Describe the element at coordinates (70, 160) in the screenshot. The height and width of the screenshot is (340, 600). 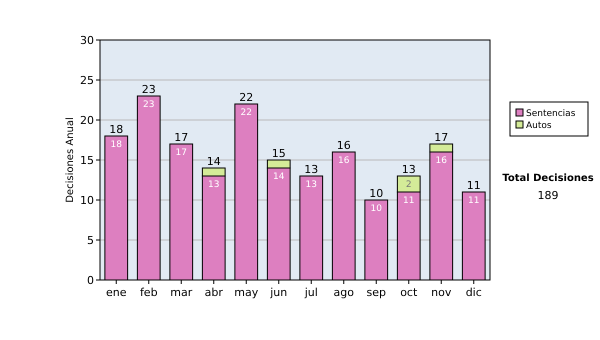
I see `y-axis-title: Decisiones Anual` at that location.